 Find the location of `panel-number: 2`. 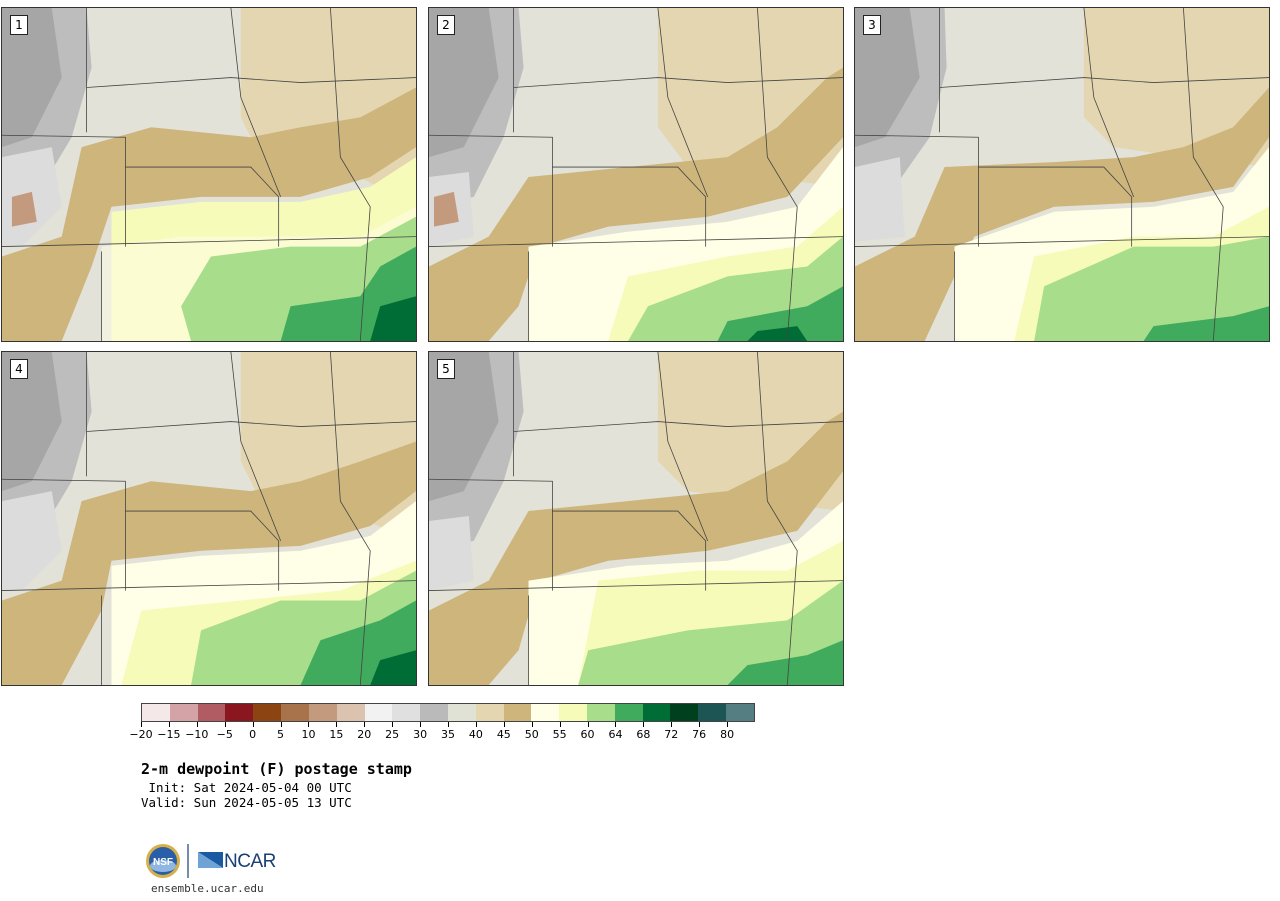

panel-number: 2 is located at coordinates (446, 25).